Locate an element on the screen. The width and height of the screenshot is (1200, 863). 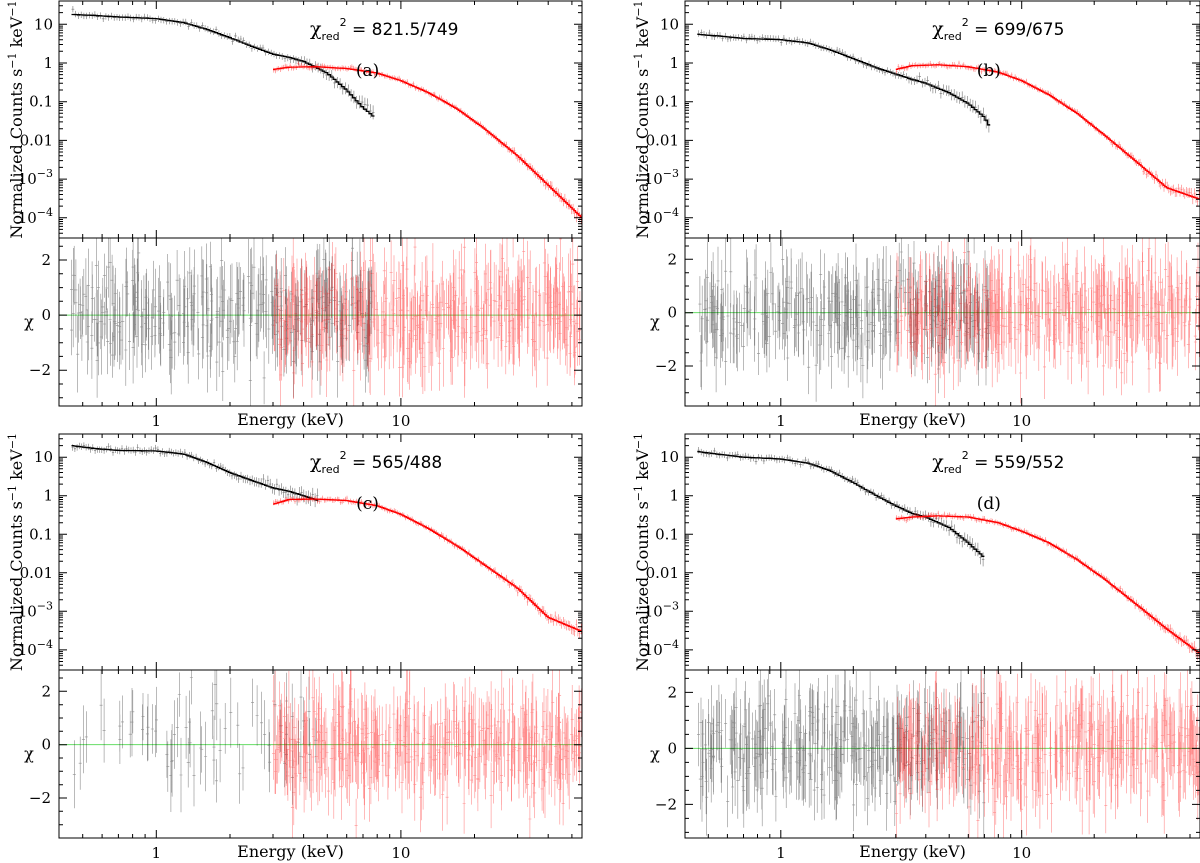
panel-tag: (d) is located at coordinates (989, 504).